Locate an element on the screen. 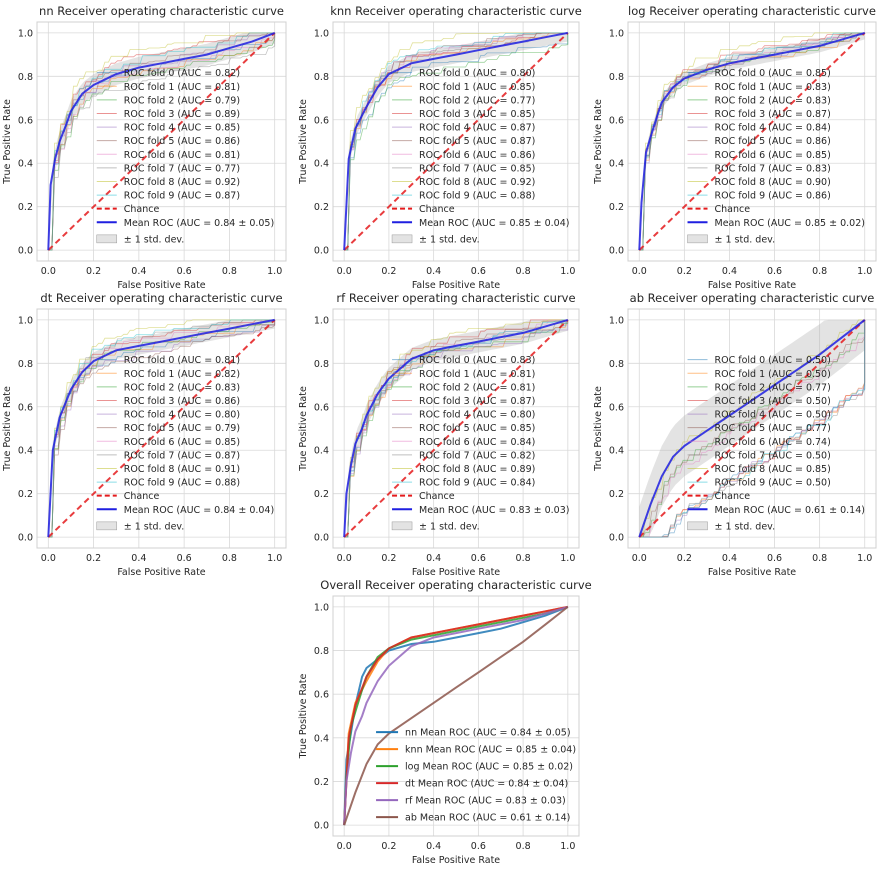 Image resolution: width=881 pixels, height=869 pixels. plot-area-overall is located at coordinates (456, 715).